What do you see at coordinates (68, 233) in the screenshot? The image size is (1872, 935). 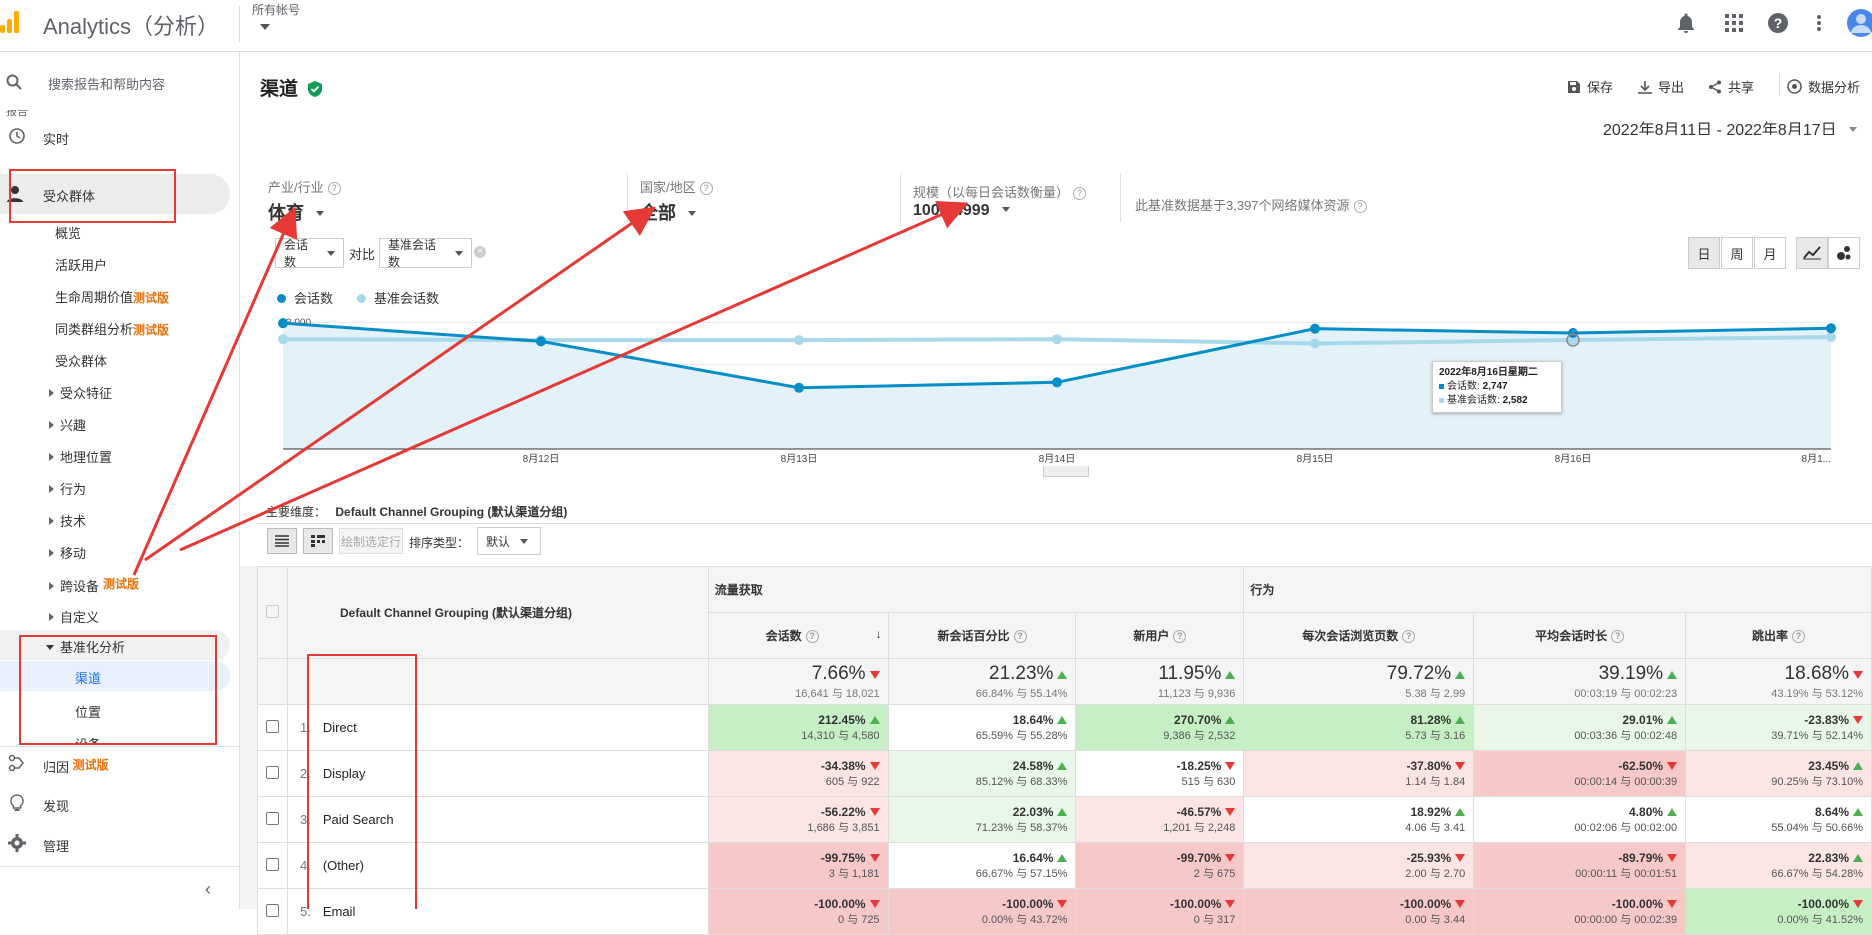 I see `sidebar-item-overview: 概览` at bounding box center [68, 233].